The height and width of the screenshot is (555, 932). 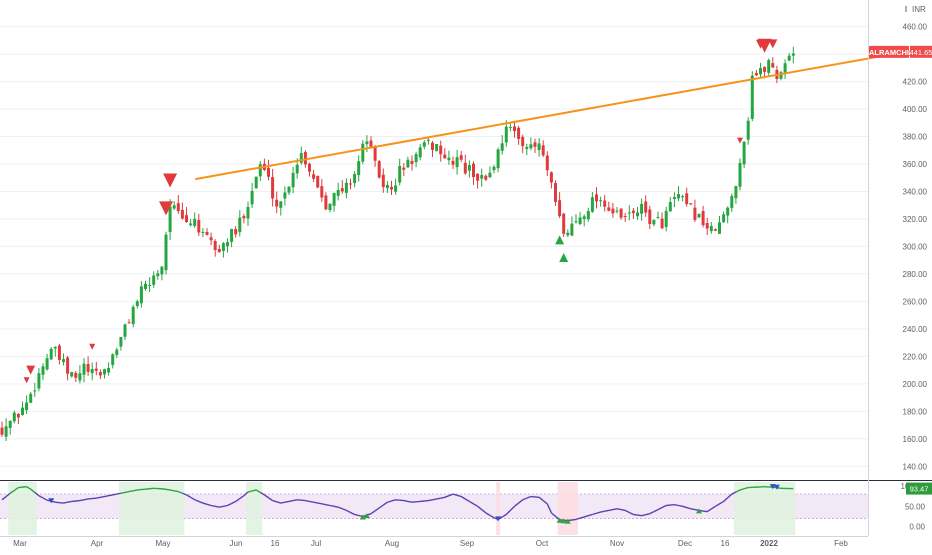 I want to click on last-price-value: 441.65, so click(x=921, y=52).